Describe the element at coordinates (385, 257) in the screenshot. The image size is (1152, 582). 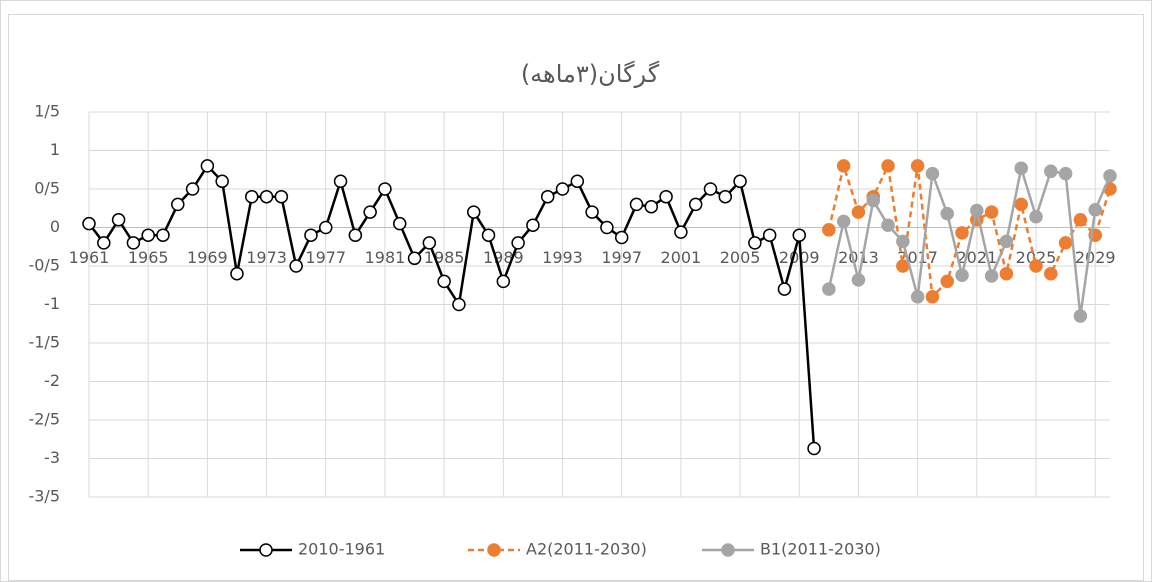
I see `x-tick-label: 1981` at that location.